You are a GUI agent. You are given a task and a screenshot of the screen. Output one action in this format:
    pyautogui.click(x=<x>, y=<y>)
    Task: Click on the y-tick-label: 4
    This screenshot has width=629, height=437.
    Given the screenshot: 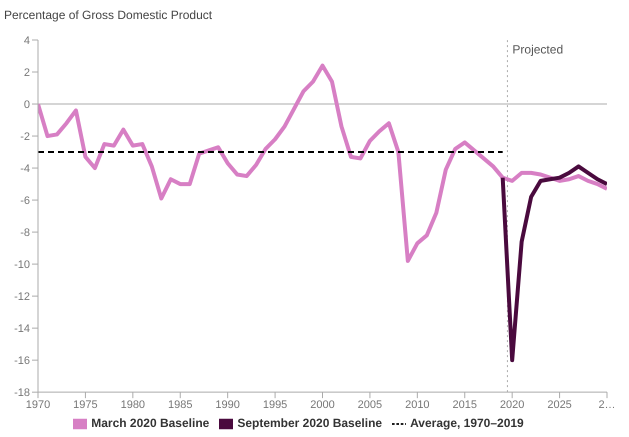 What is the action you would take?
    pyautogui.click(x=27, y=40)
    